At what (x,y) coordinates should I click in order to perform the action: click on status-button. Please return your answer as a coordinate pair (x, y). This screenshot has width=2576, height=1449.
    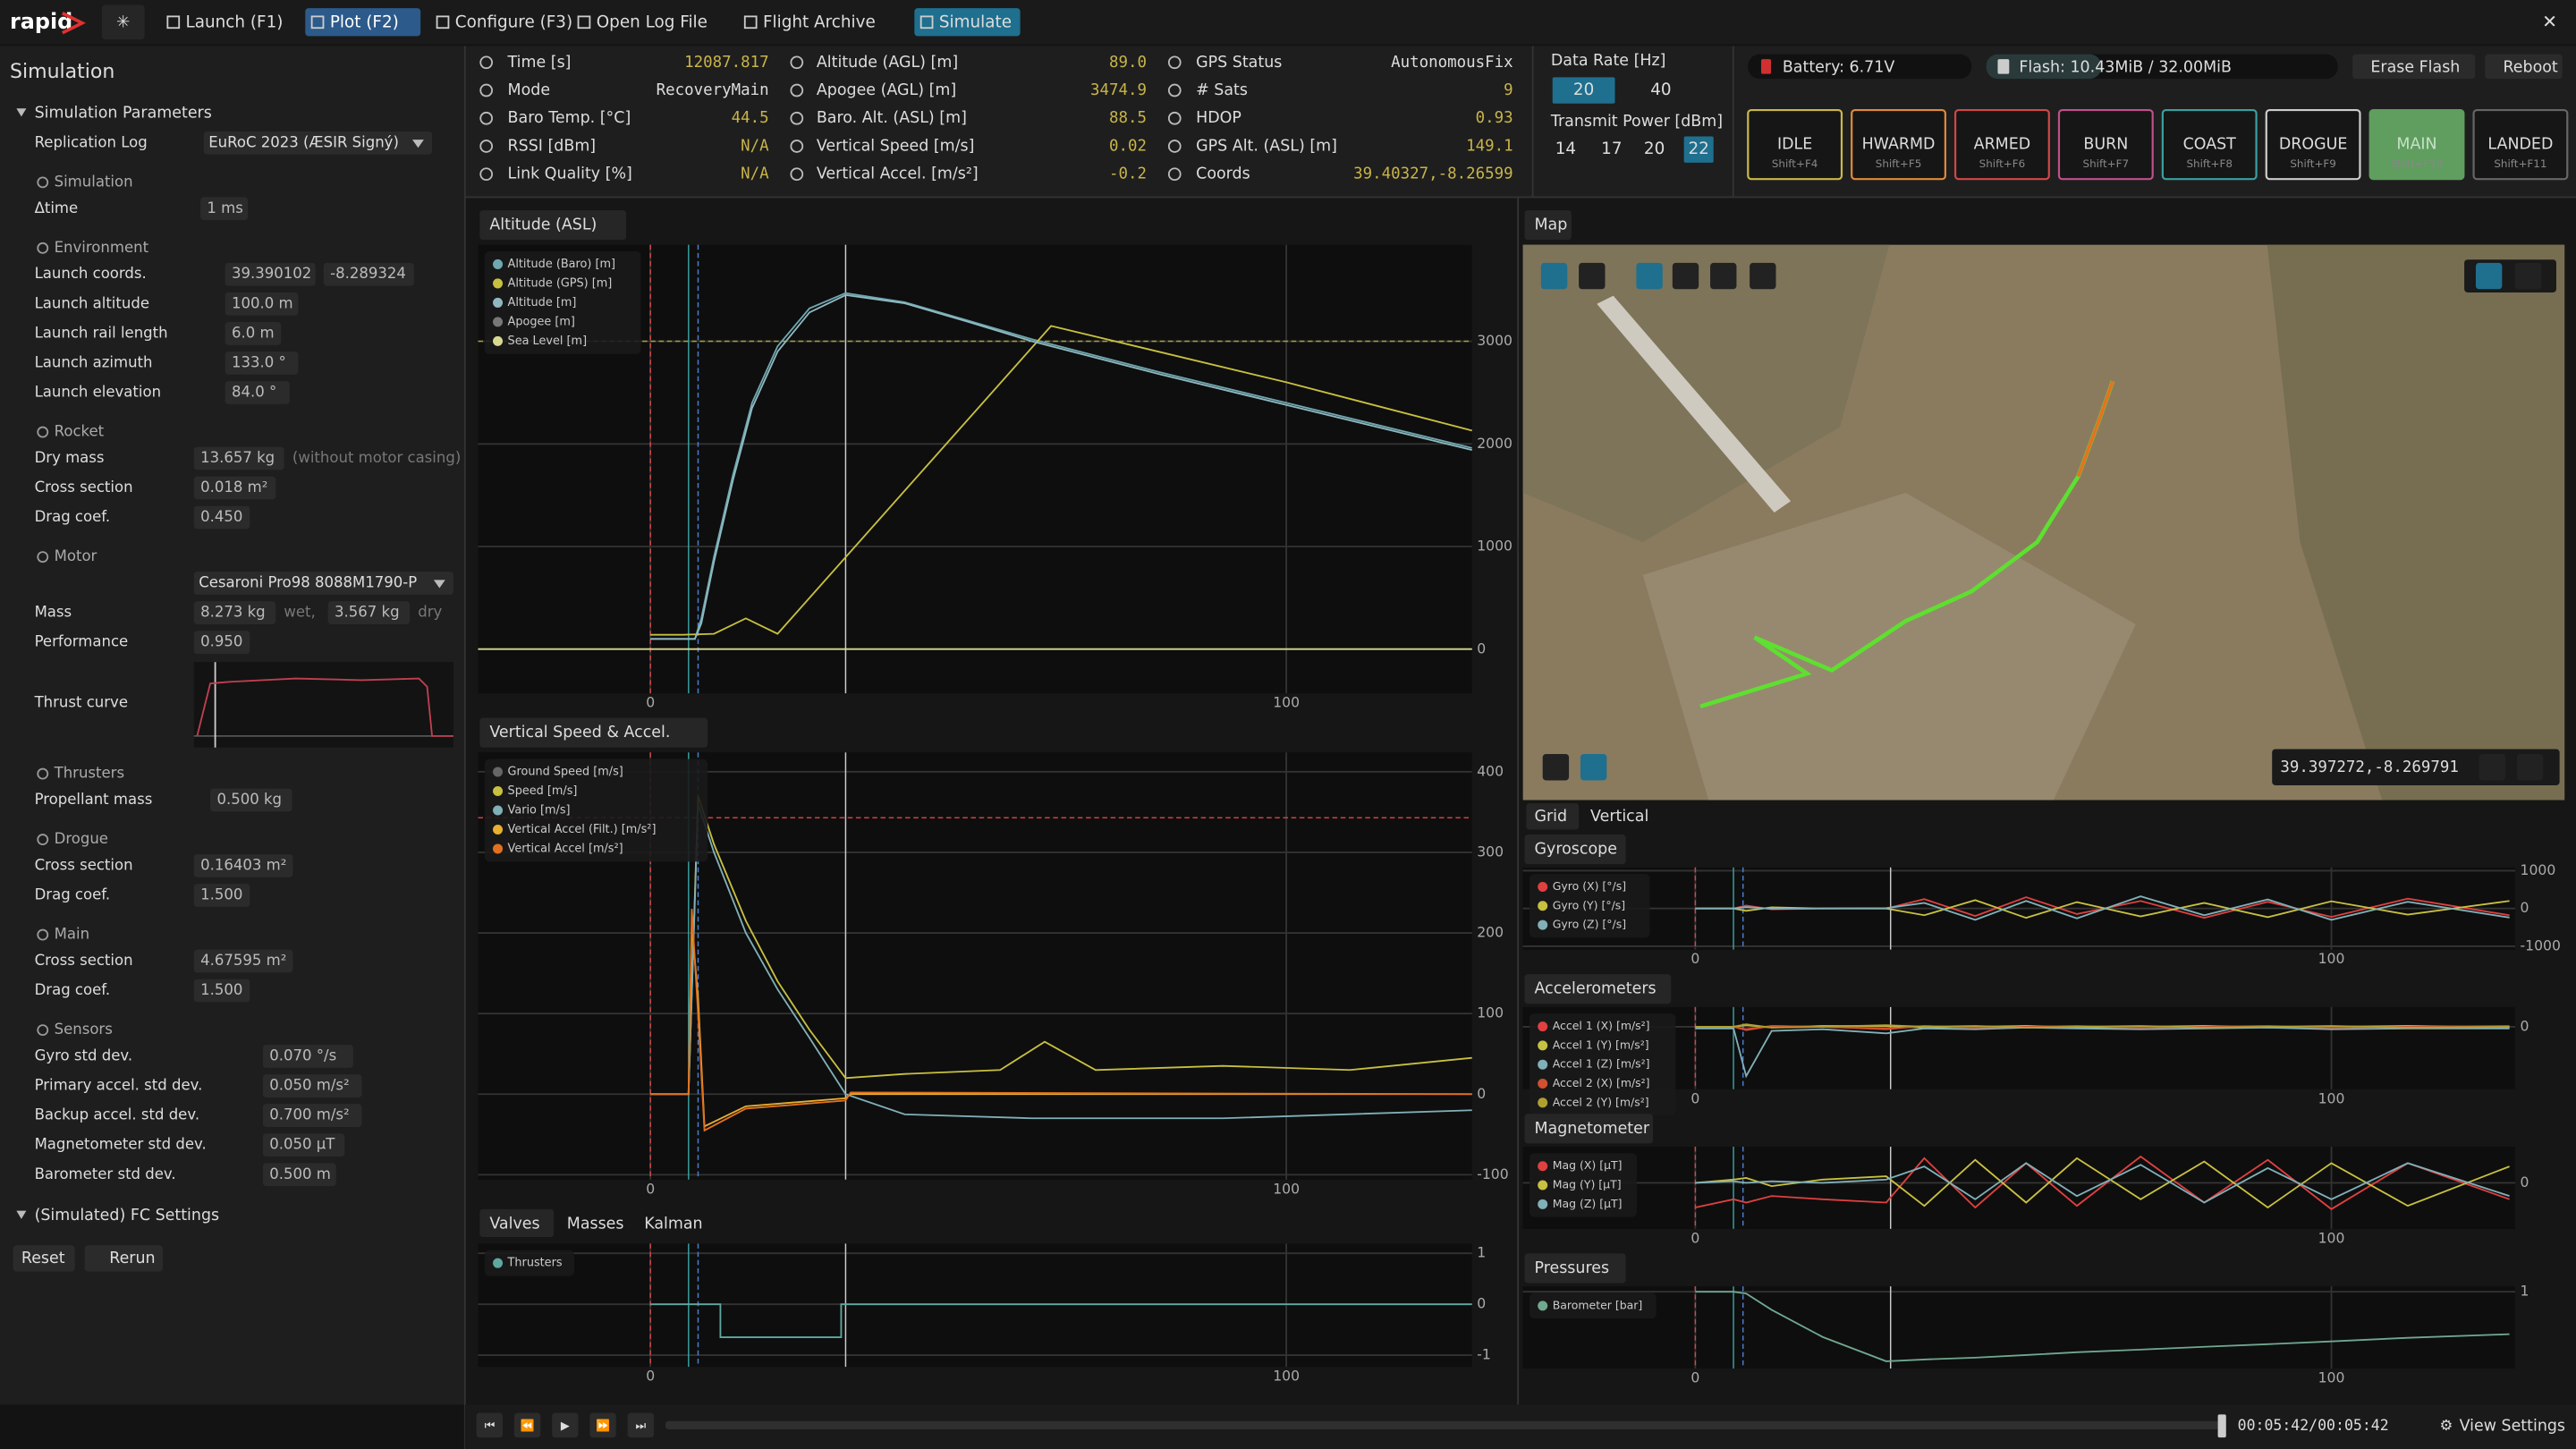
    Looking at the image, I should click on (2524, 67).